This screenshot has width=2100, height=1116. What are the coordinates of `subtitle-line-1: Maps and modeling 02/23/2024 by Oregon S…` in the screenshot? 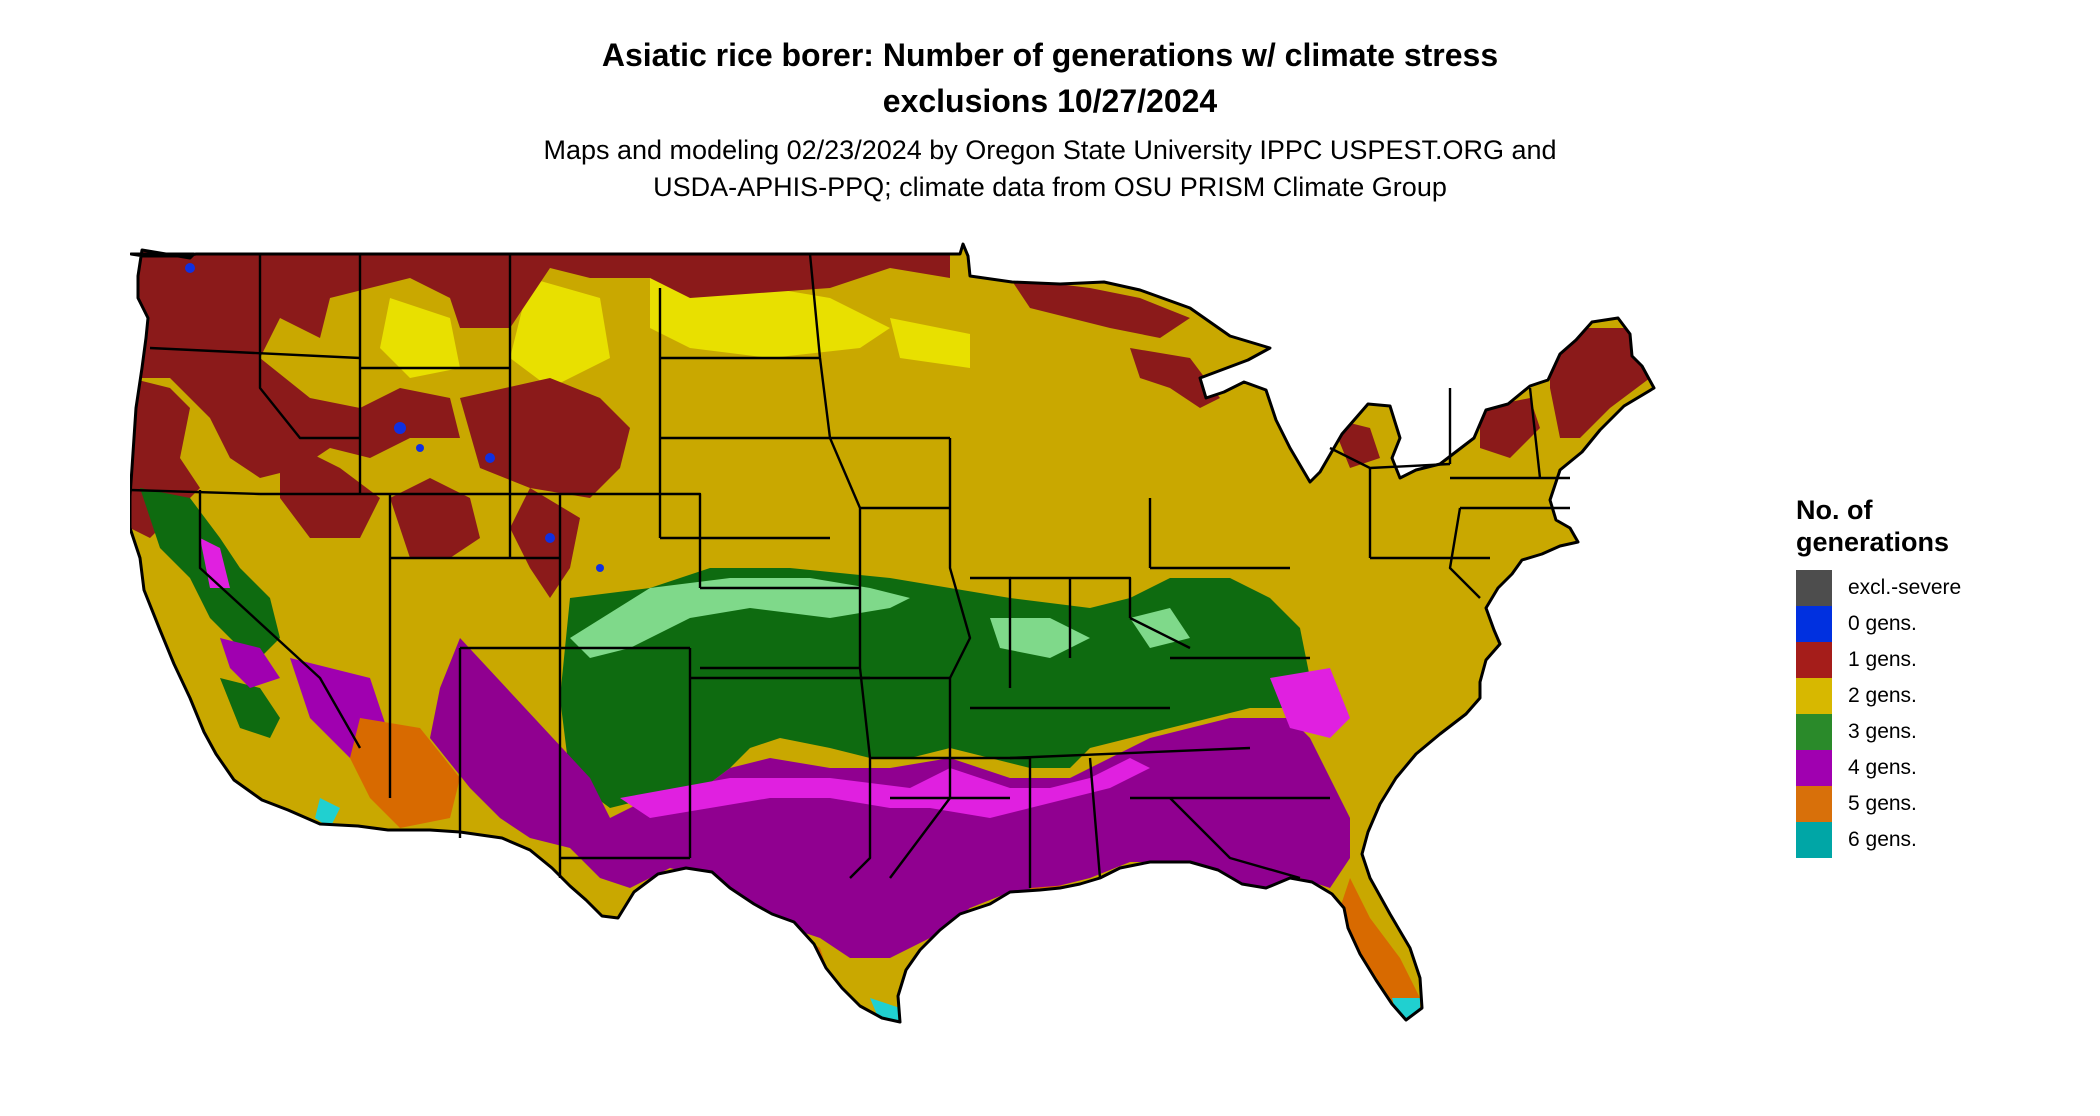 It's located at (1050, 150).